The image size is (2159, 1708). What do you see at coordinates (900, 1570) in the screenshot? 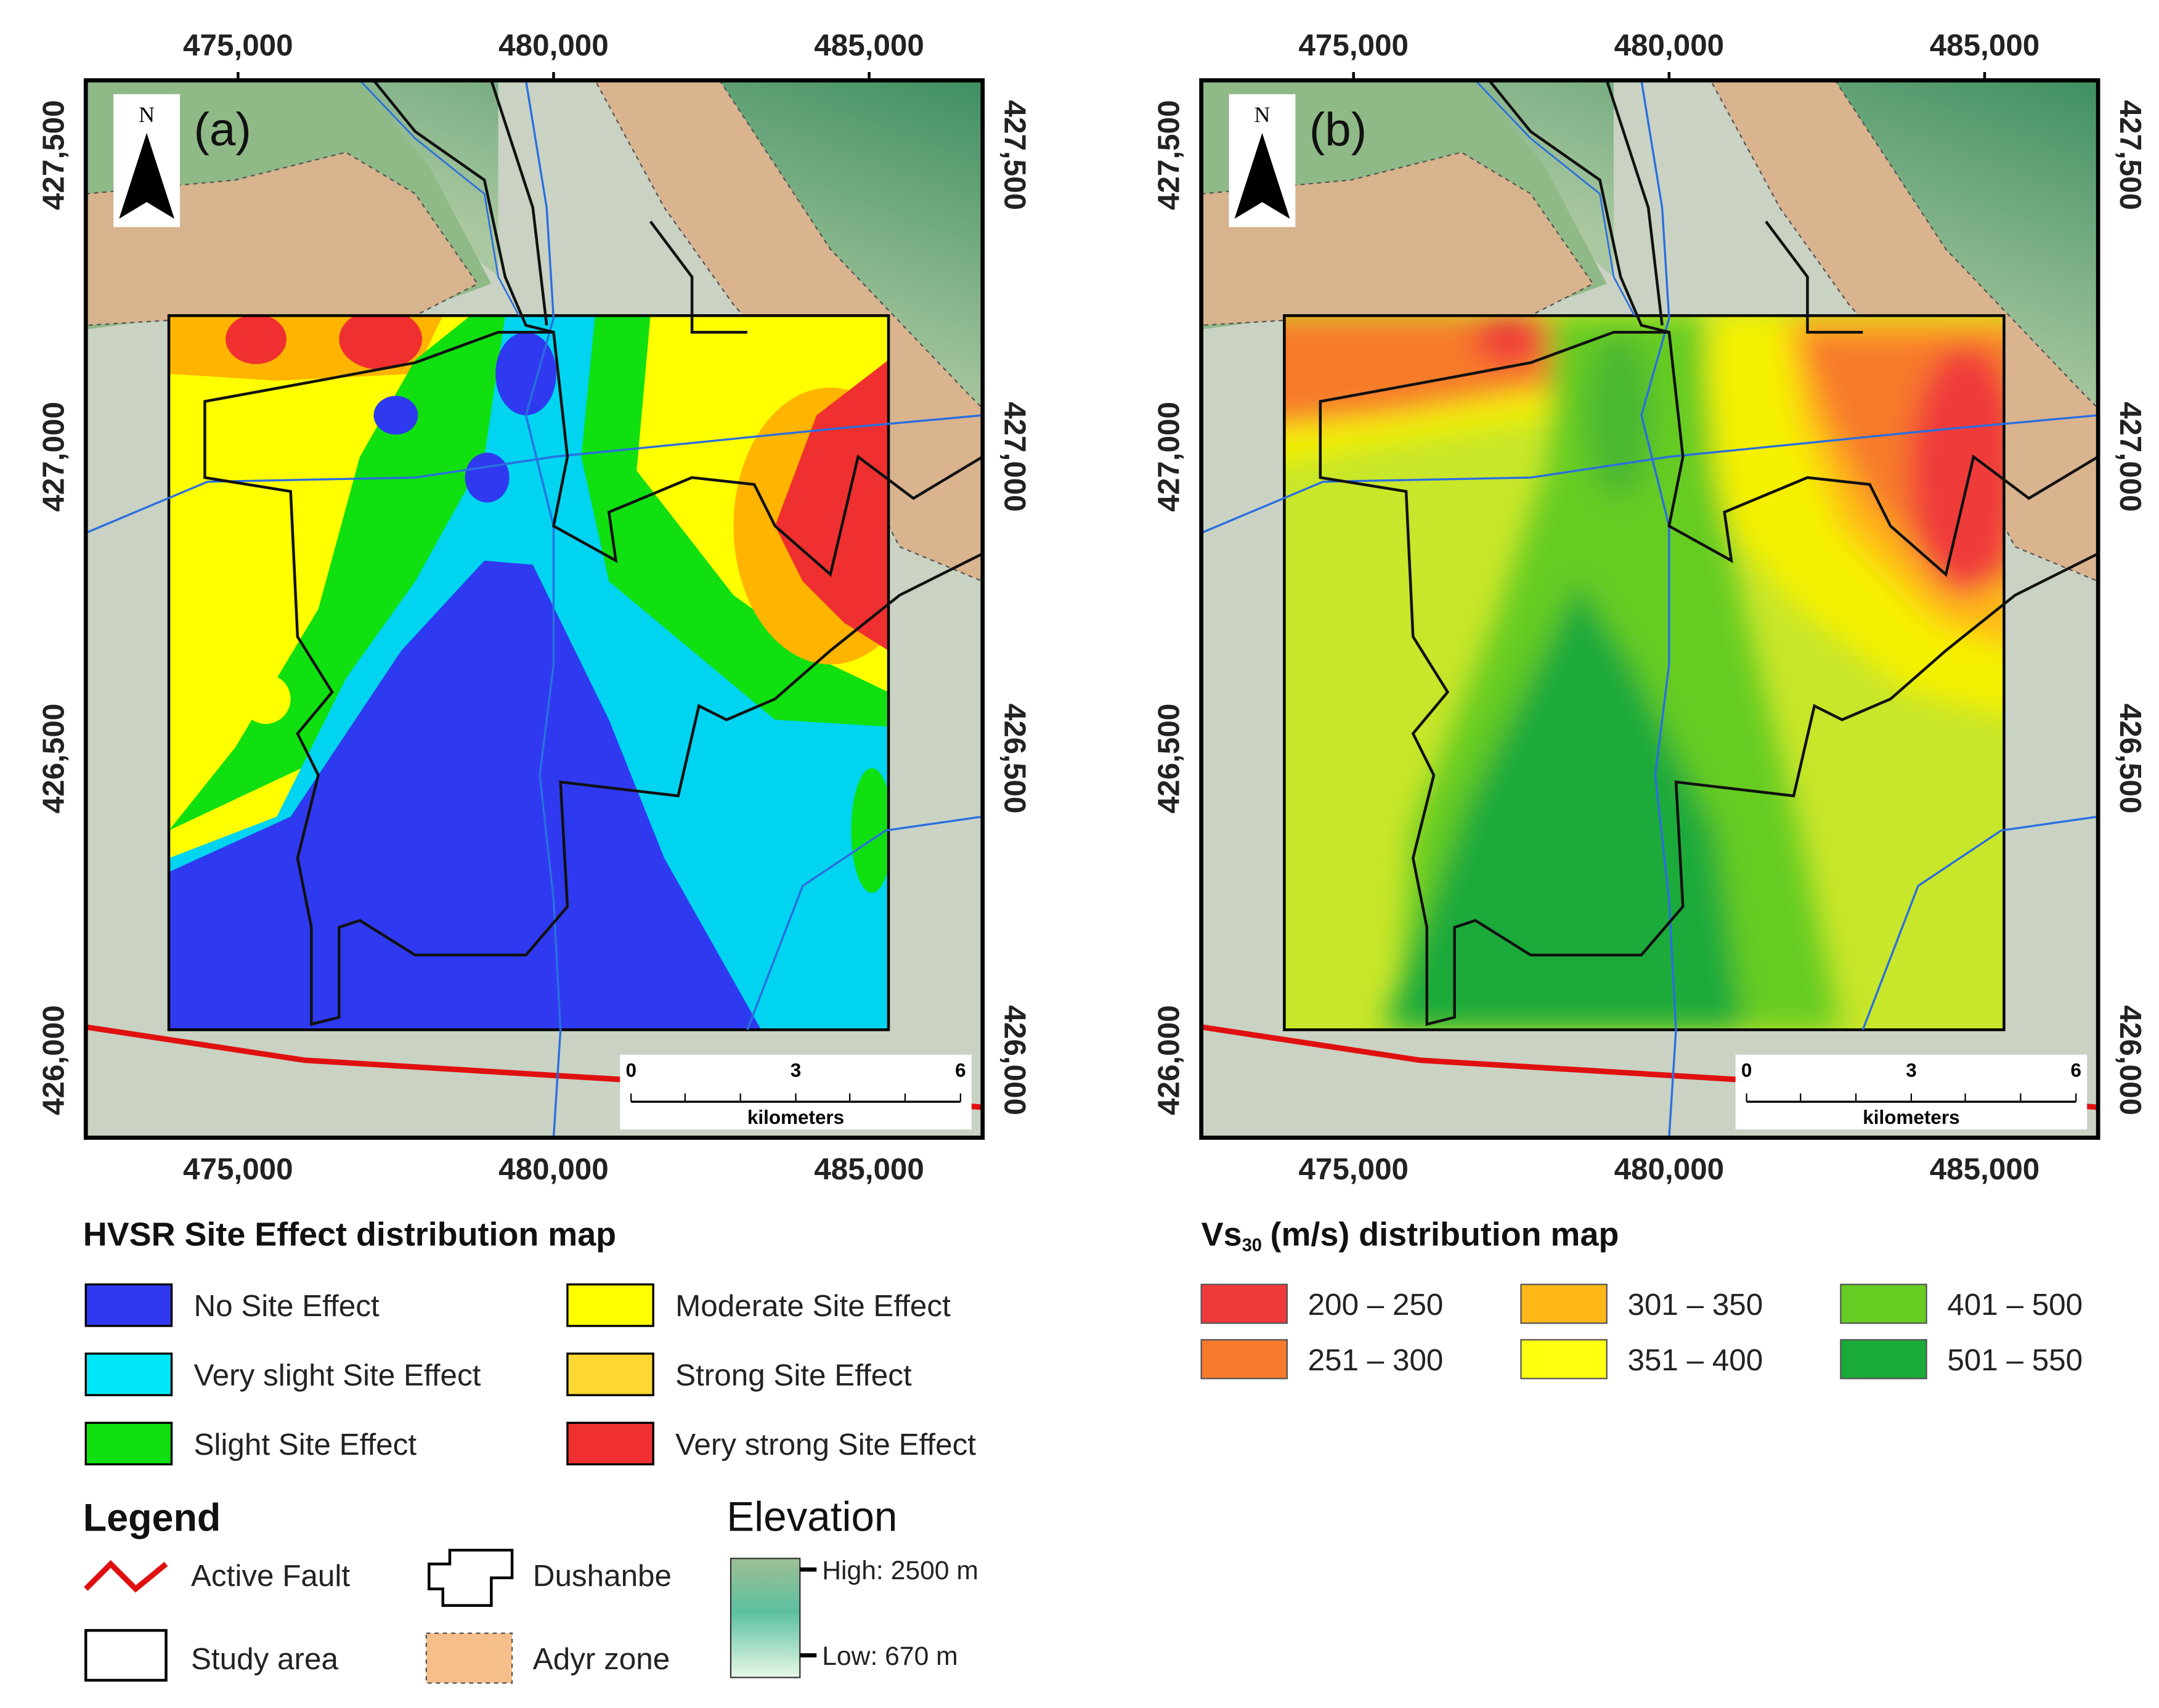
I see `elevation-high: High: 2500 m` at bounding box center [900, 1570].